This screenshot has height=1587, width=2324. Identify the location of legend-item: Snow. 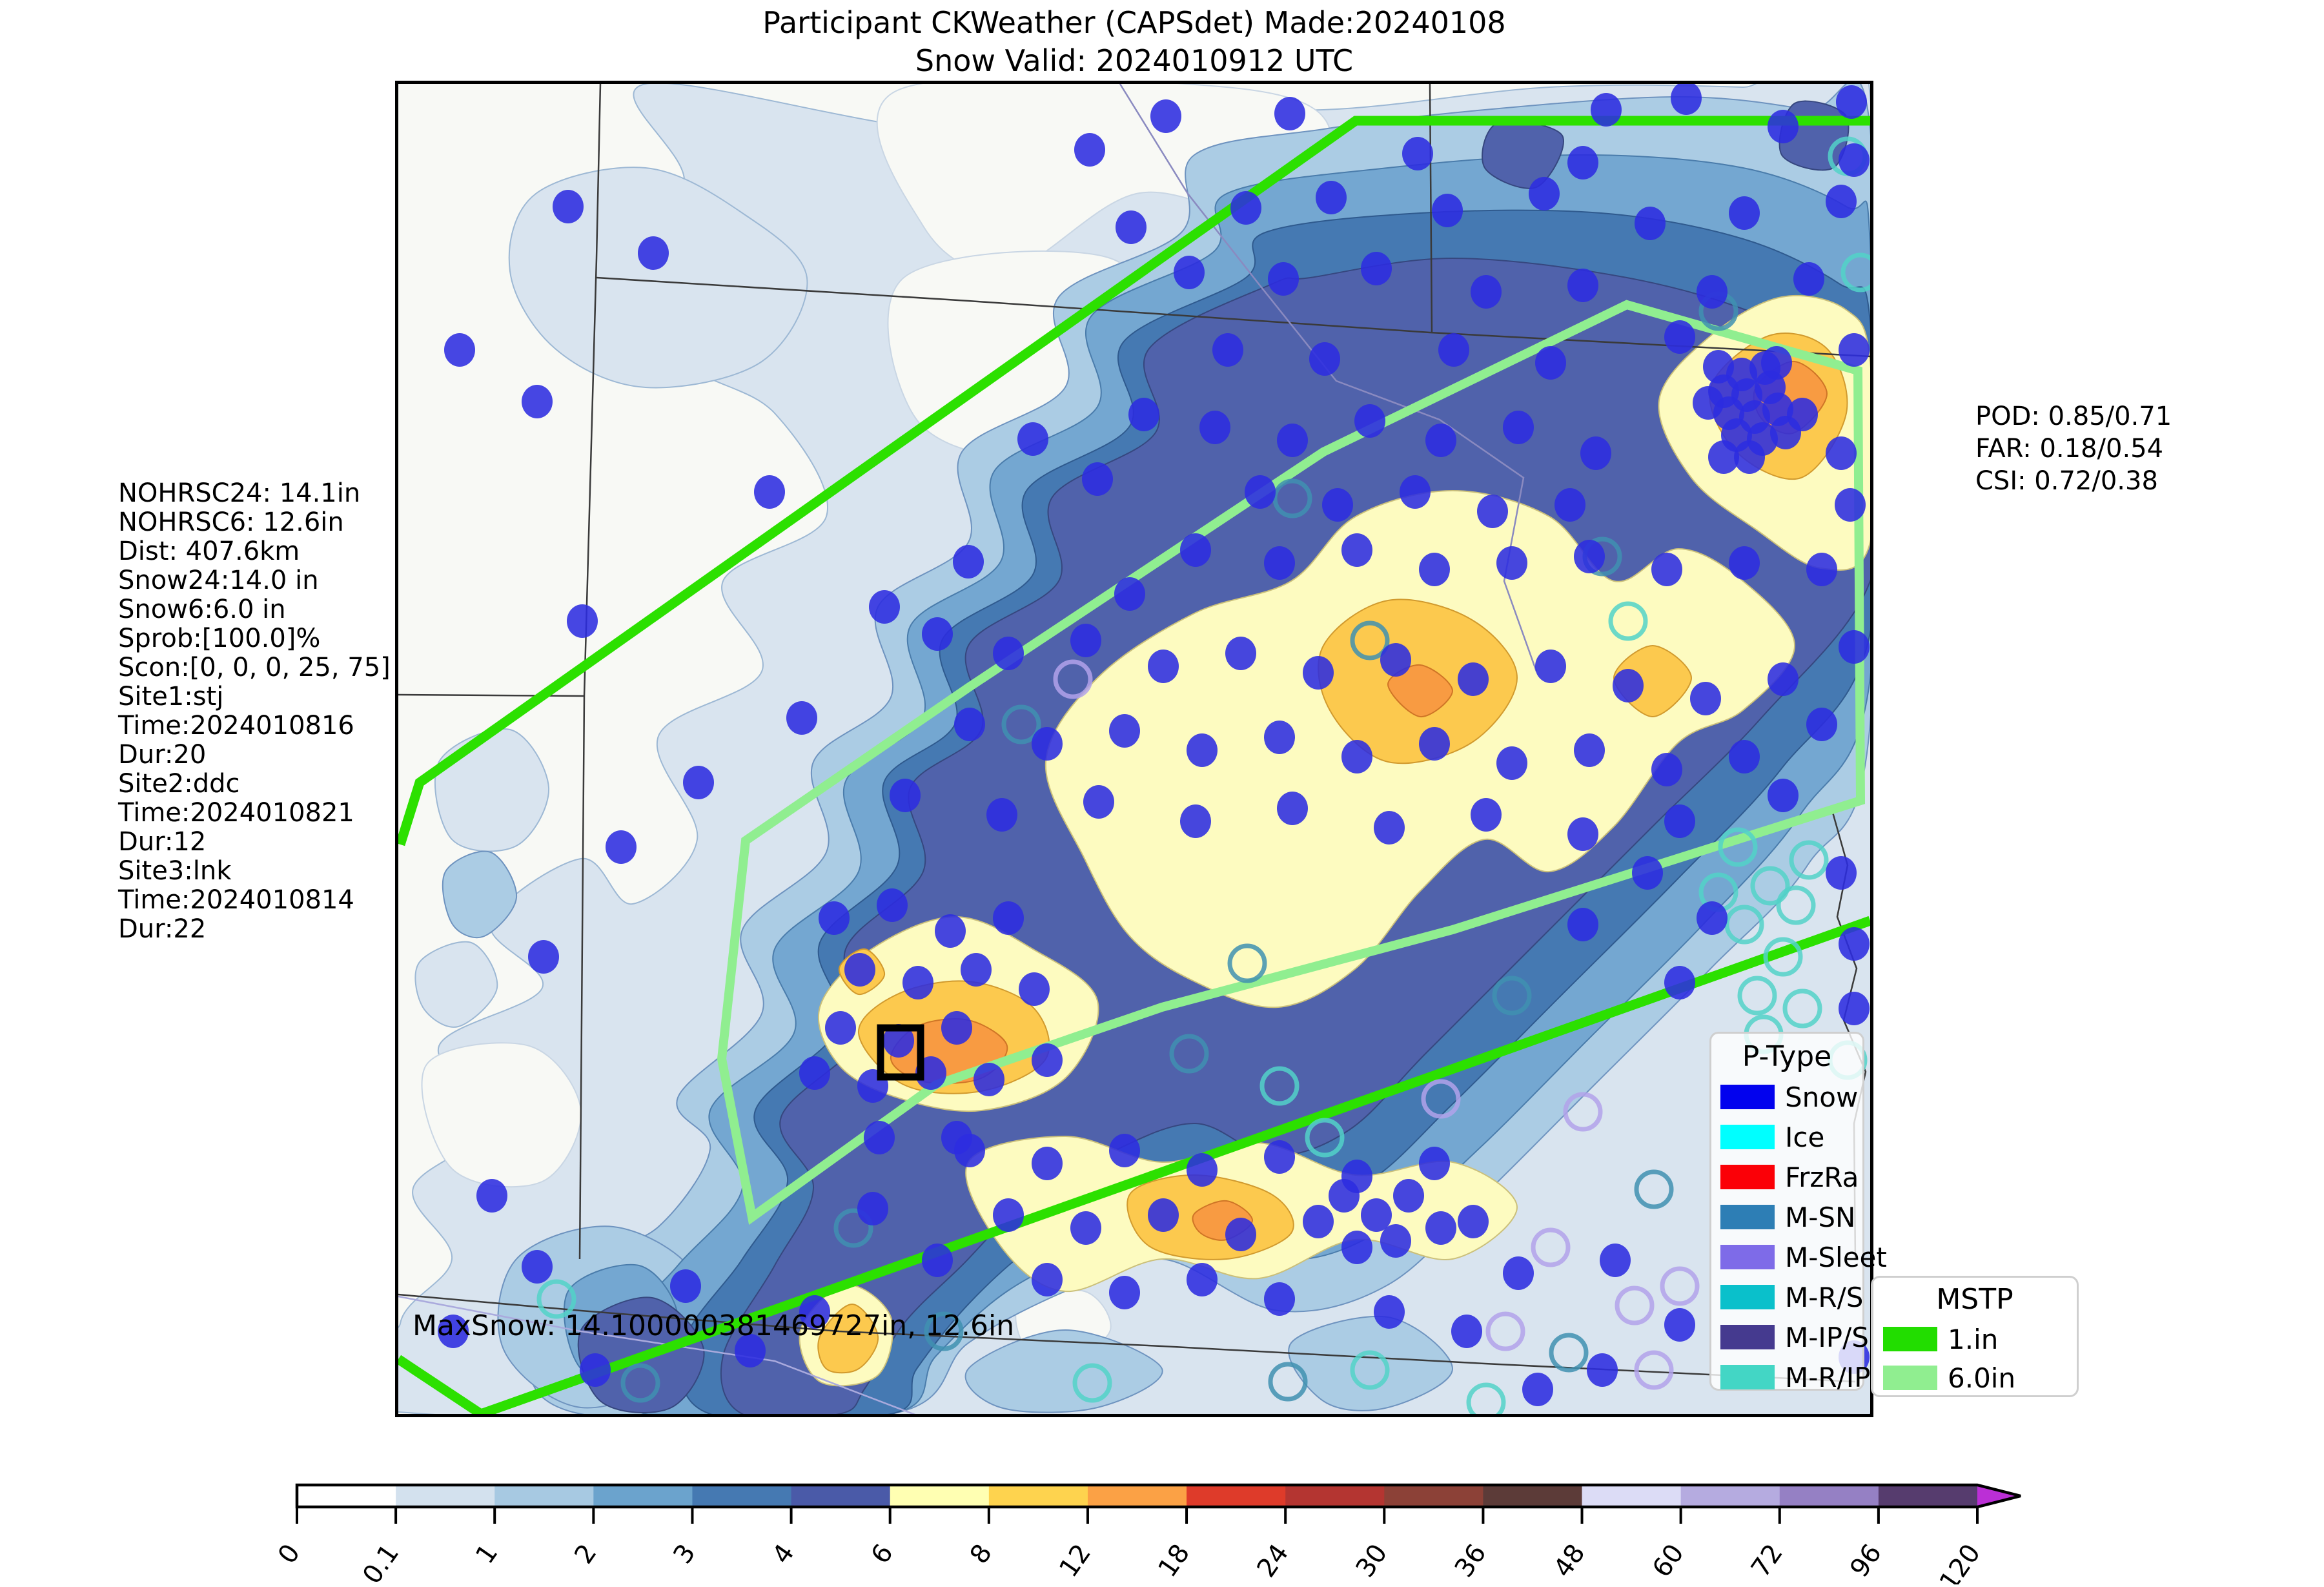
(1786, 1097).